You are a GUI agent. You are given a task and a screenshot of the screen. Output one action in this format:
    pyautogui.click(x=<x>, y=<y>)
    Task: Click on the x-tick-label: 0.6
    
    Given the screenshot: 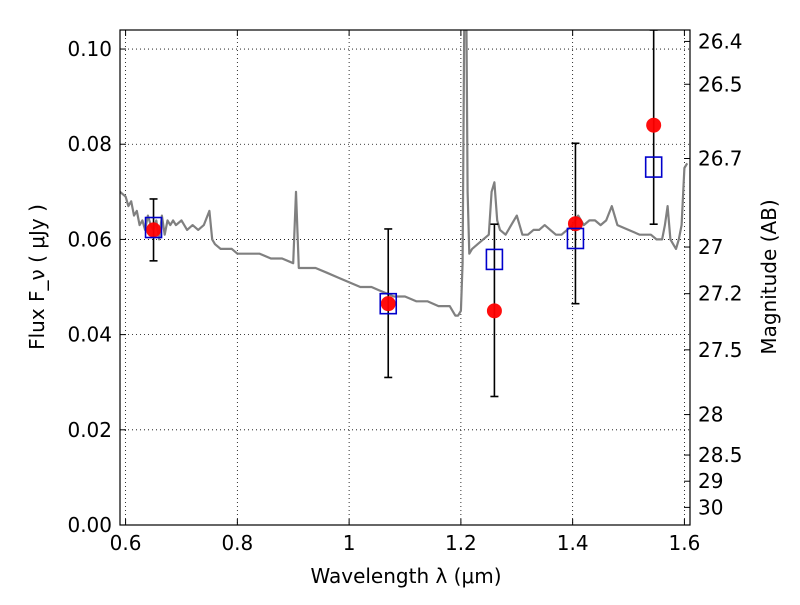 What is the action you would take?
    pyautogui.click(x=126, y=543)
    